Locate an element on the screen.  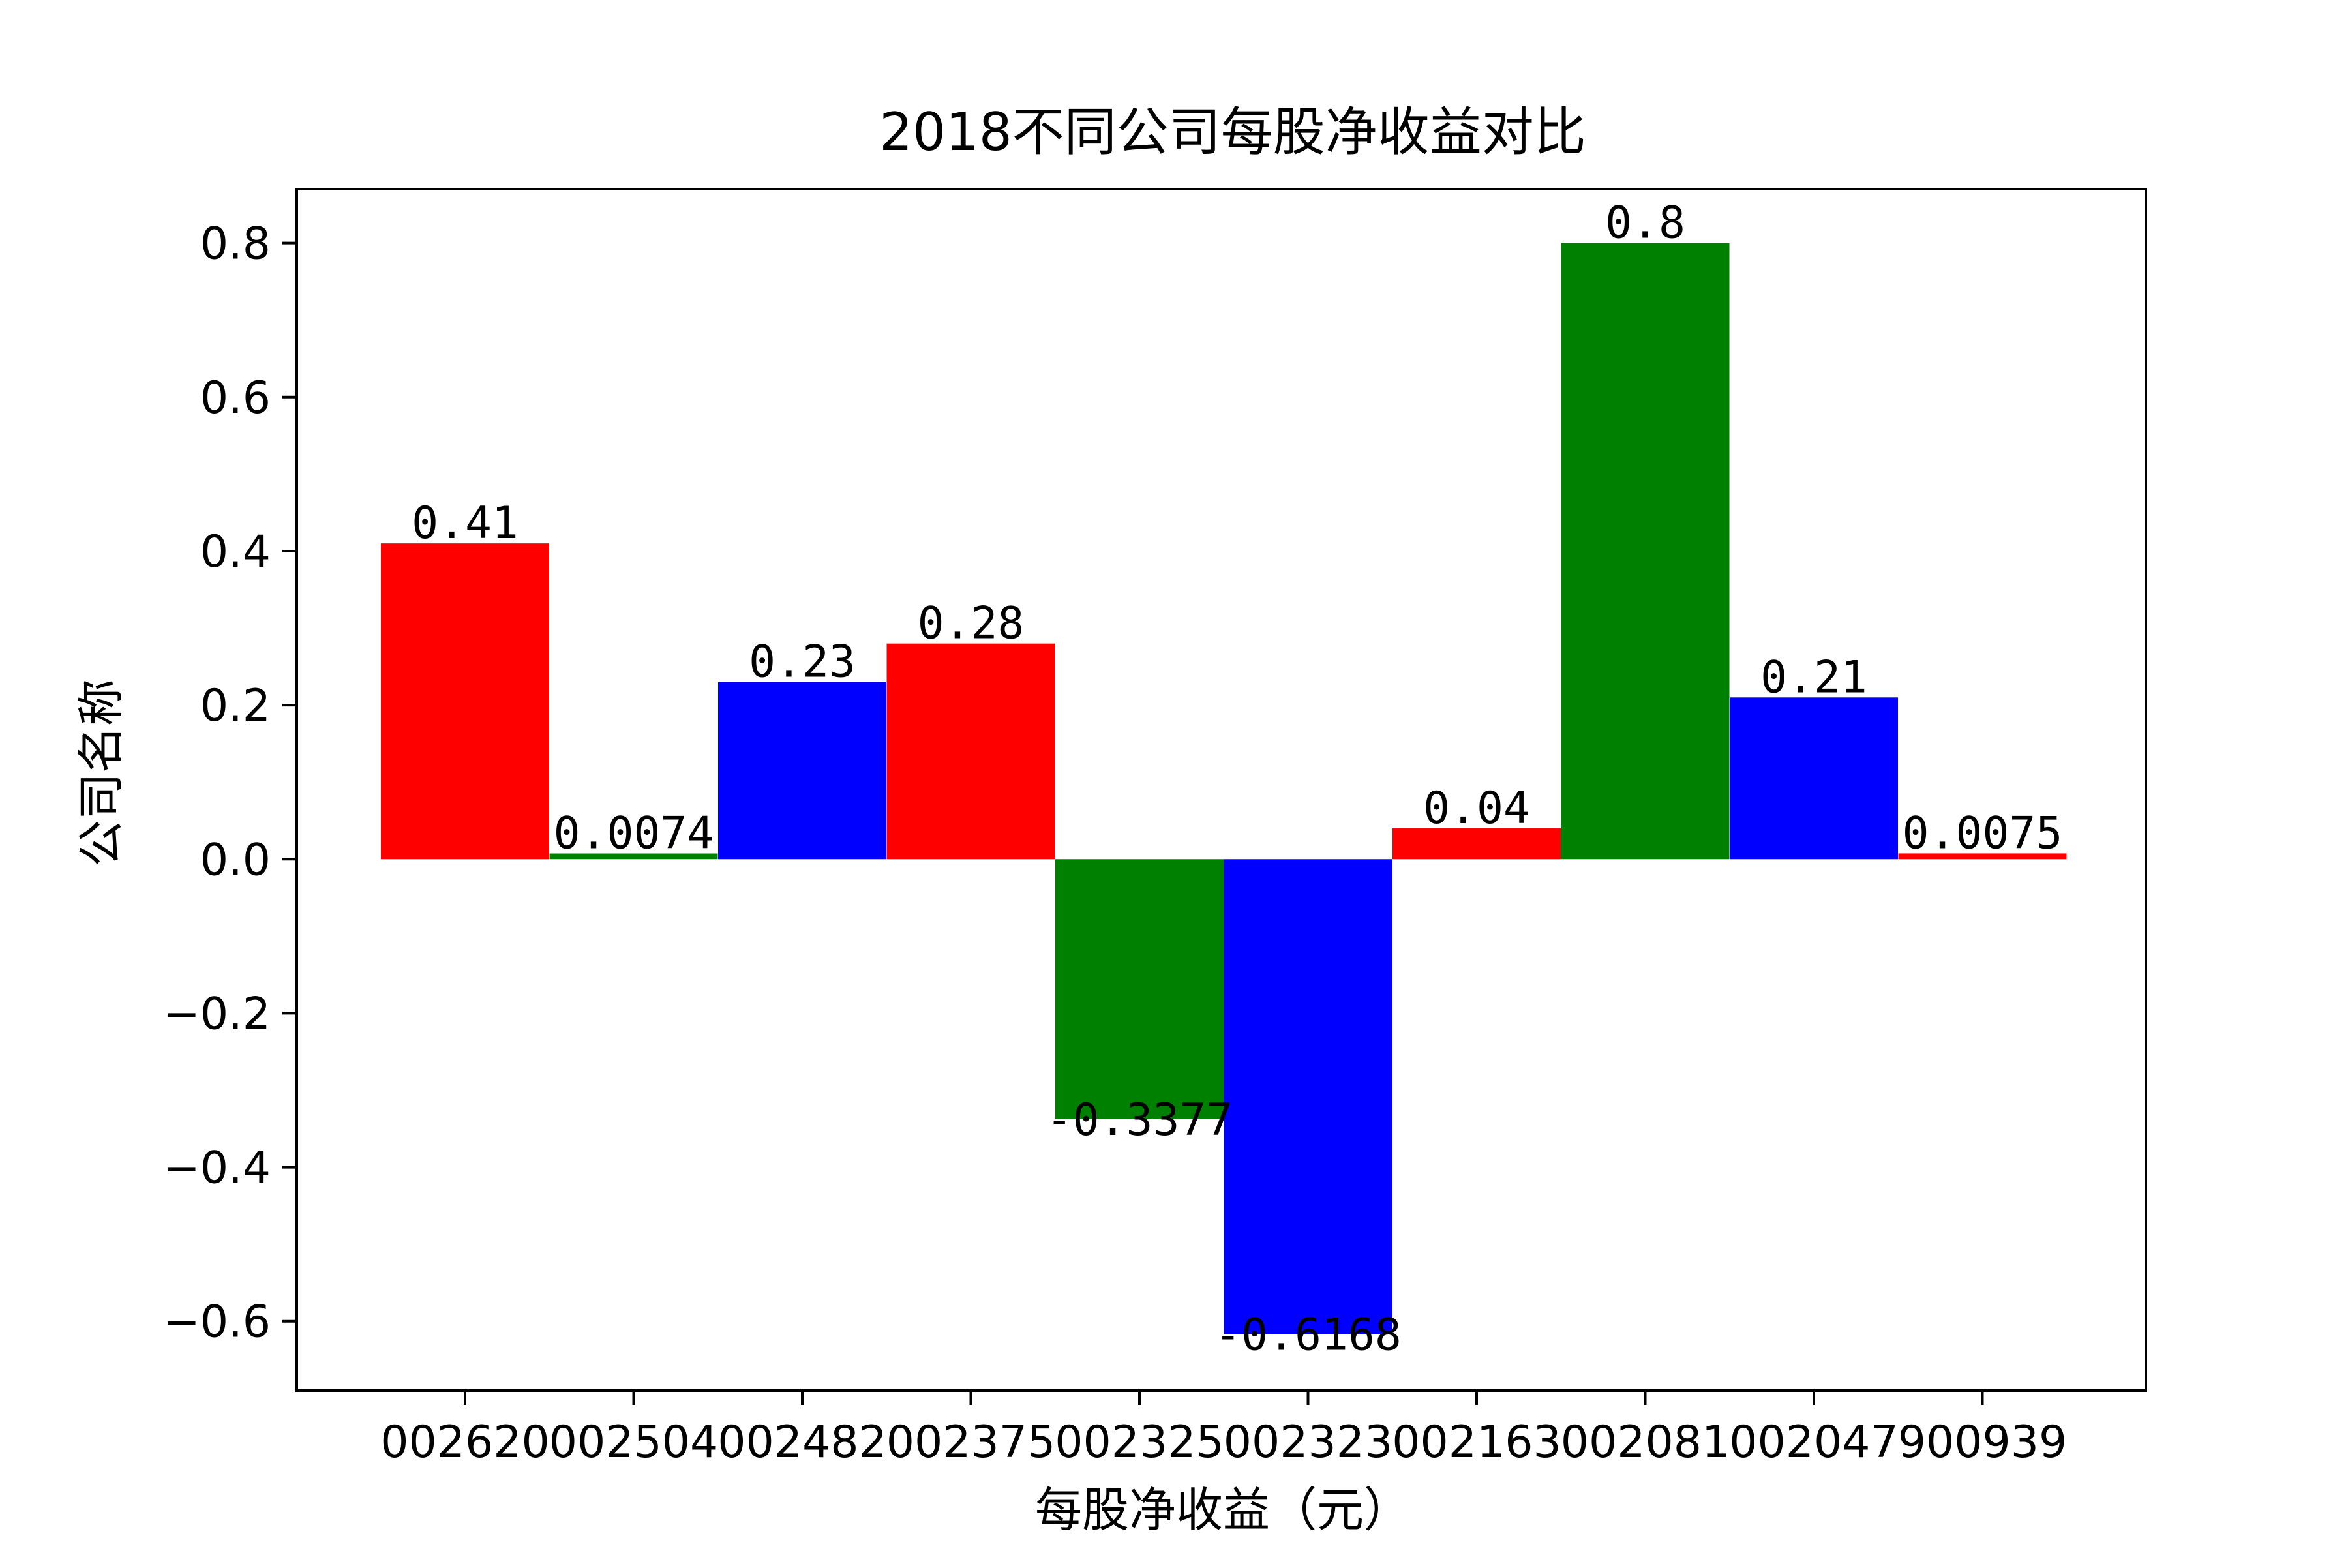
x-tick-label-900939: 900939 is located at coordinates (1983, 1442).